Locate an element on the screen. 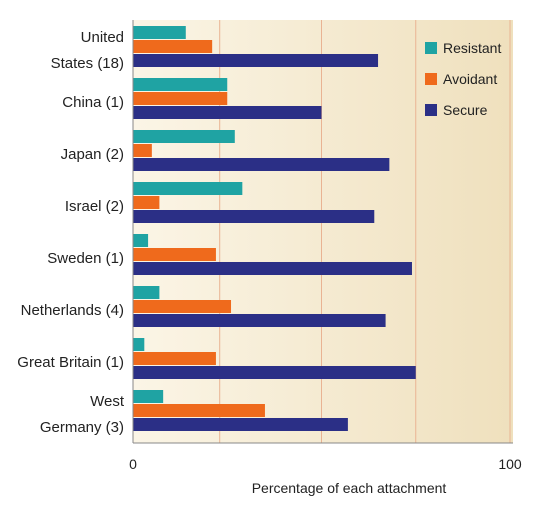 The height and width of the screenshot is (513, 547). category-label-line: States (18) is located at coordinates (87, 63).